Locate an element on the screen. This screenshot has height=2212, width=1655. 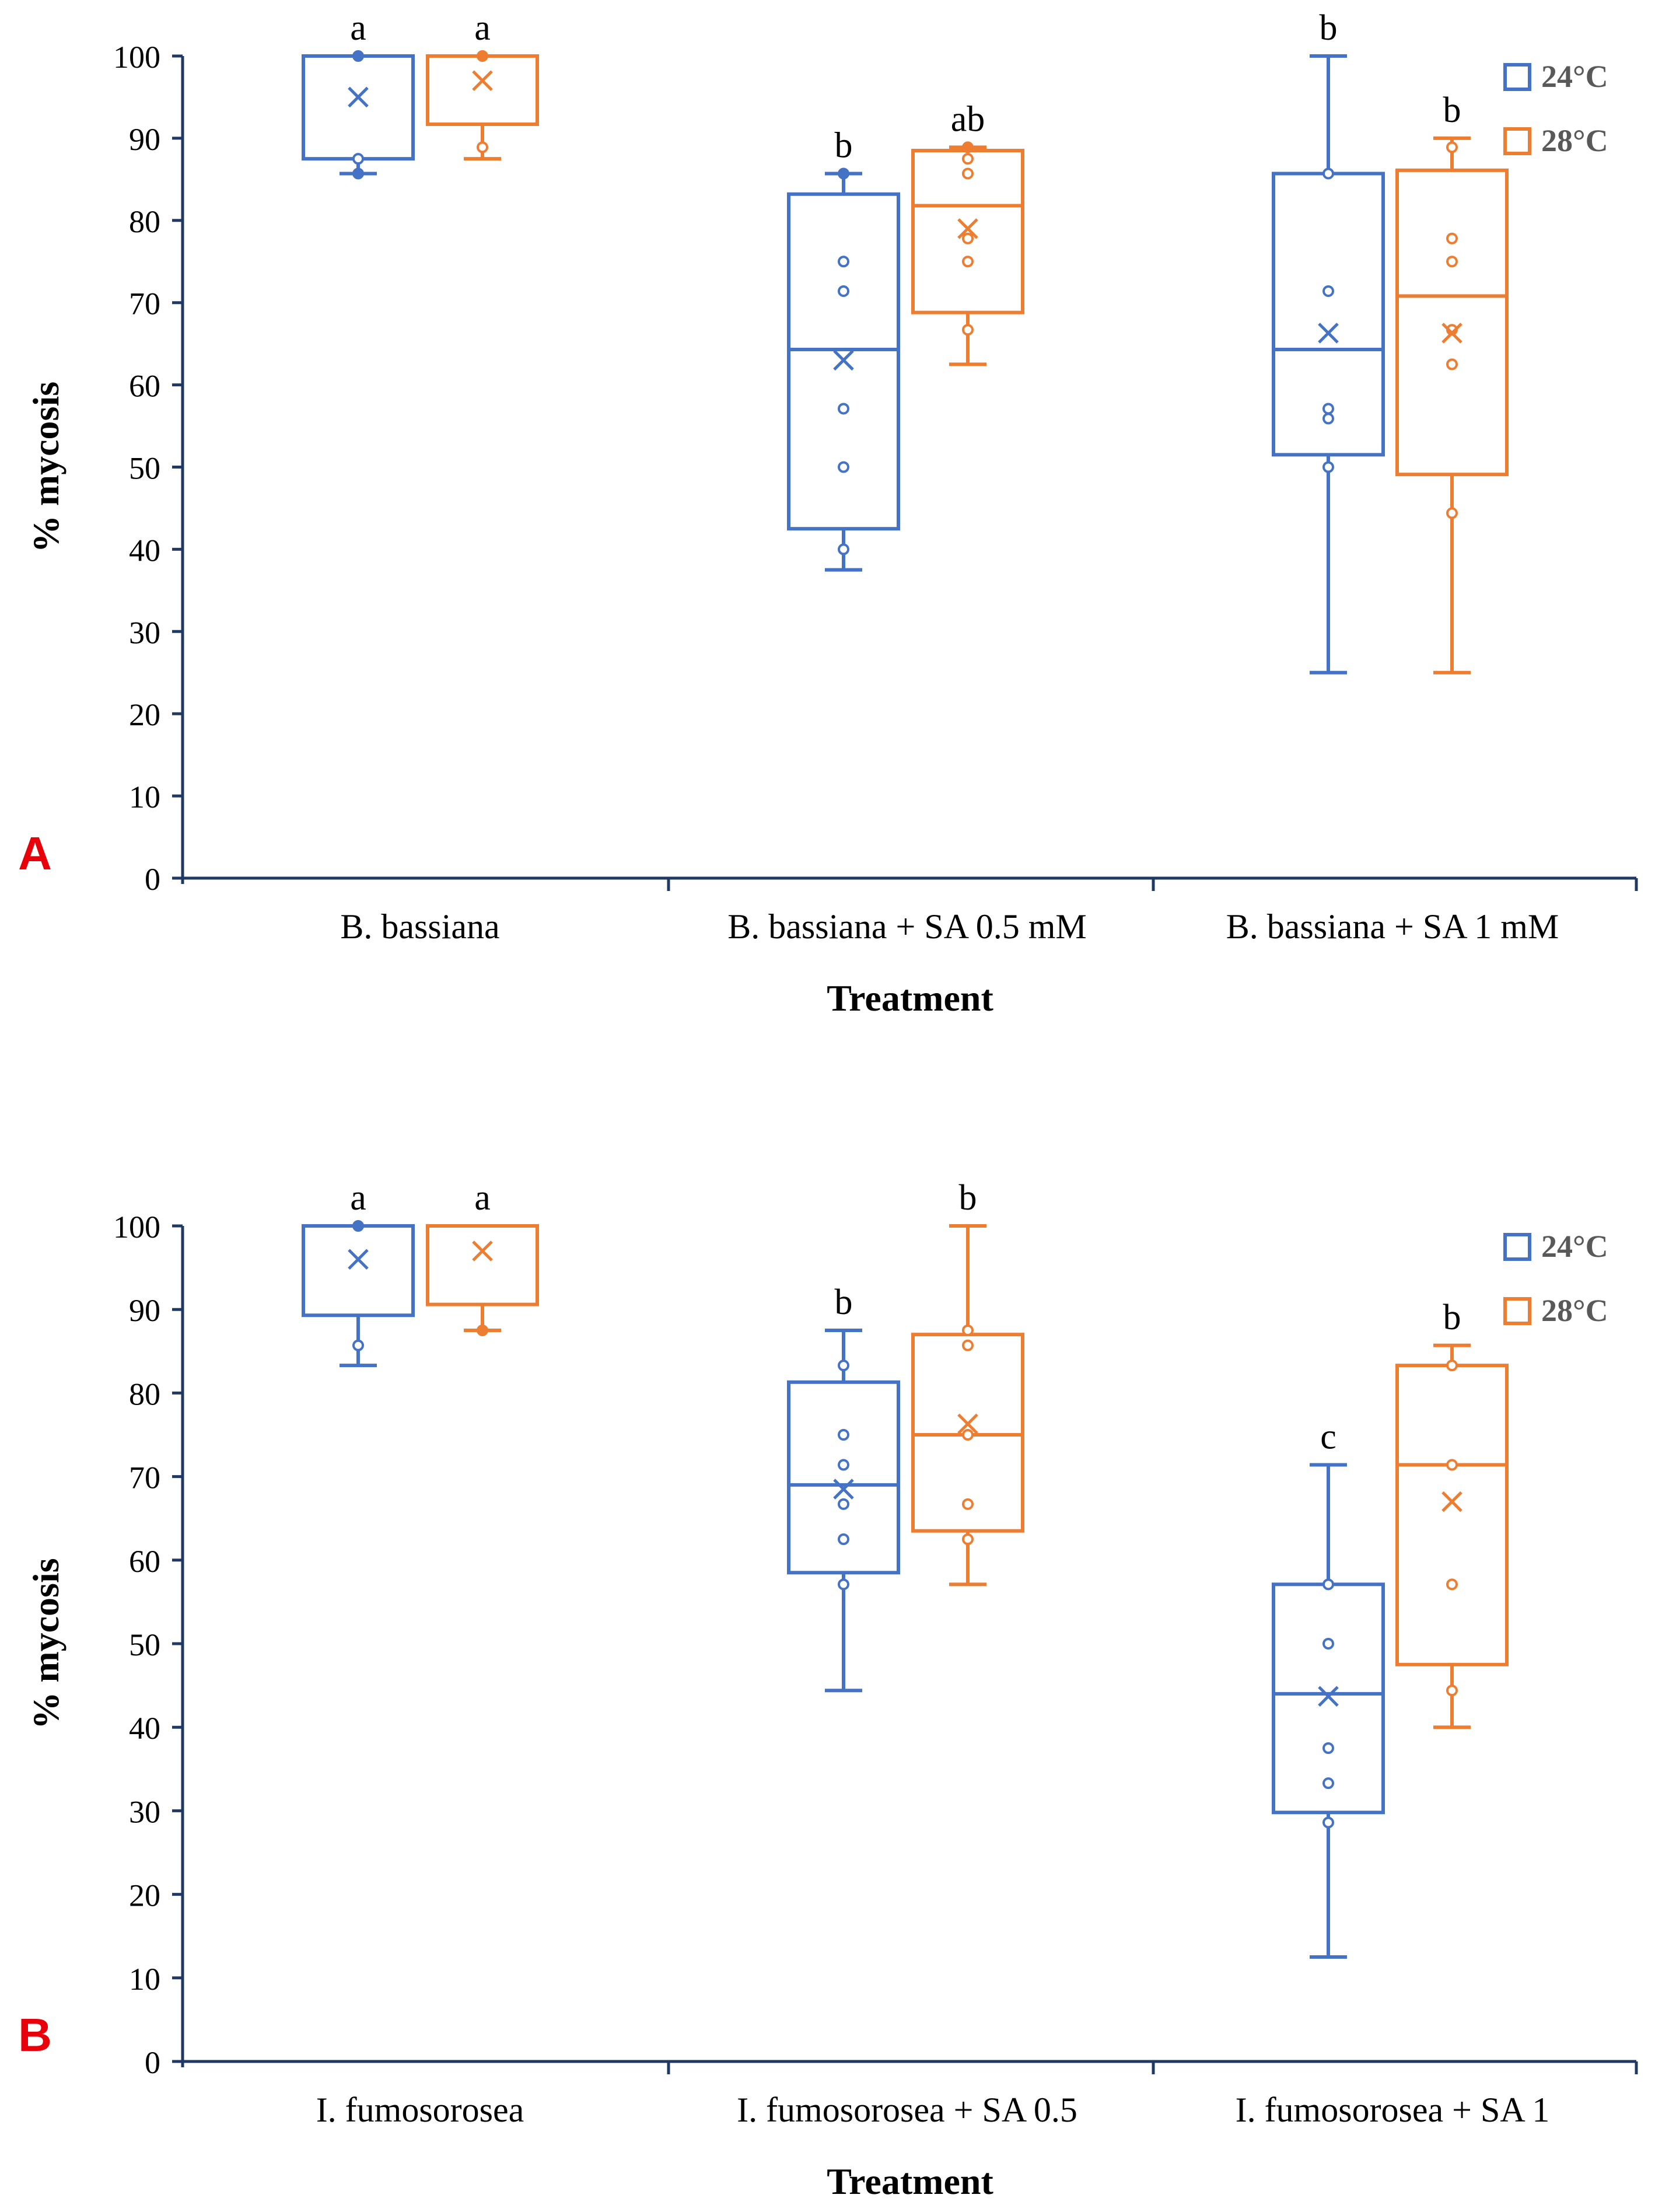
y-tick-label: 80 is located at coordinates (144, 1393).